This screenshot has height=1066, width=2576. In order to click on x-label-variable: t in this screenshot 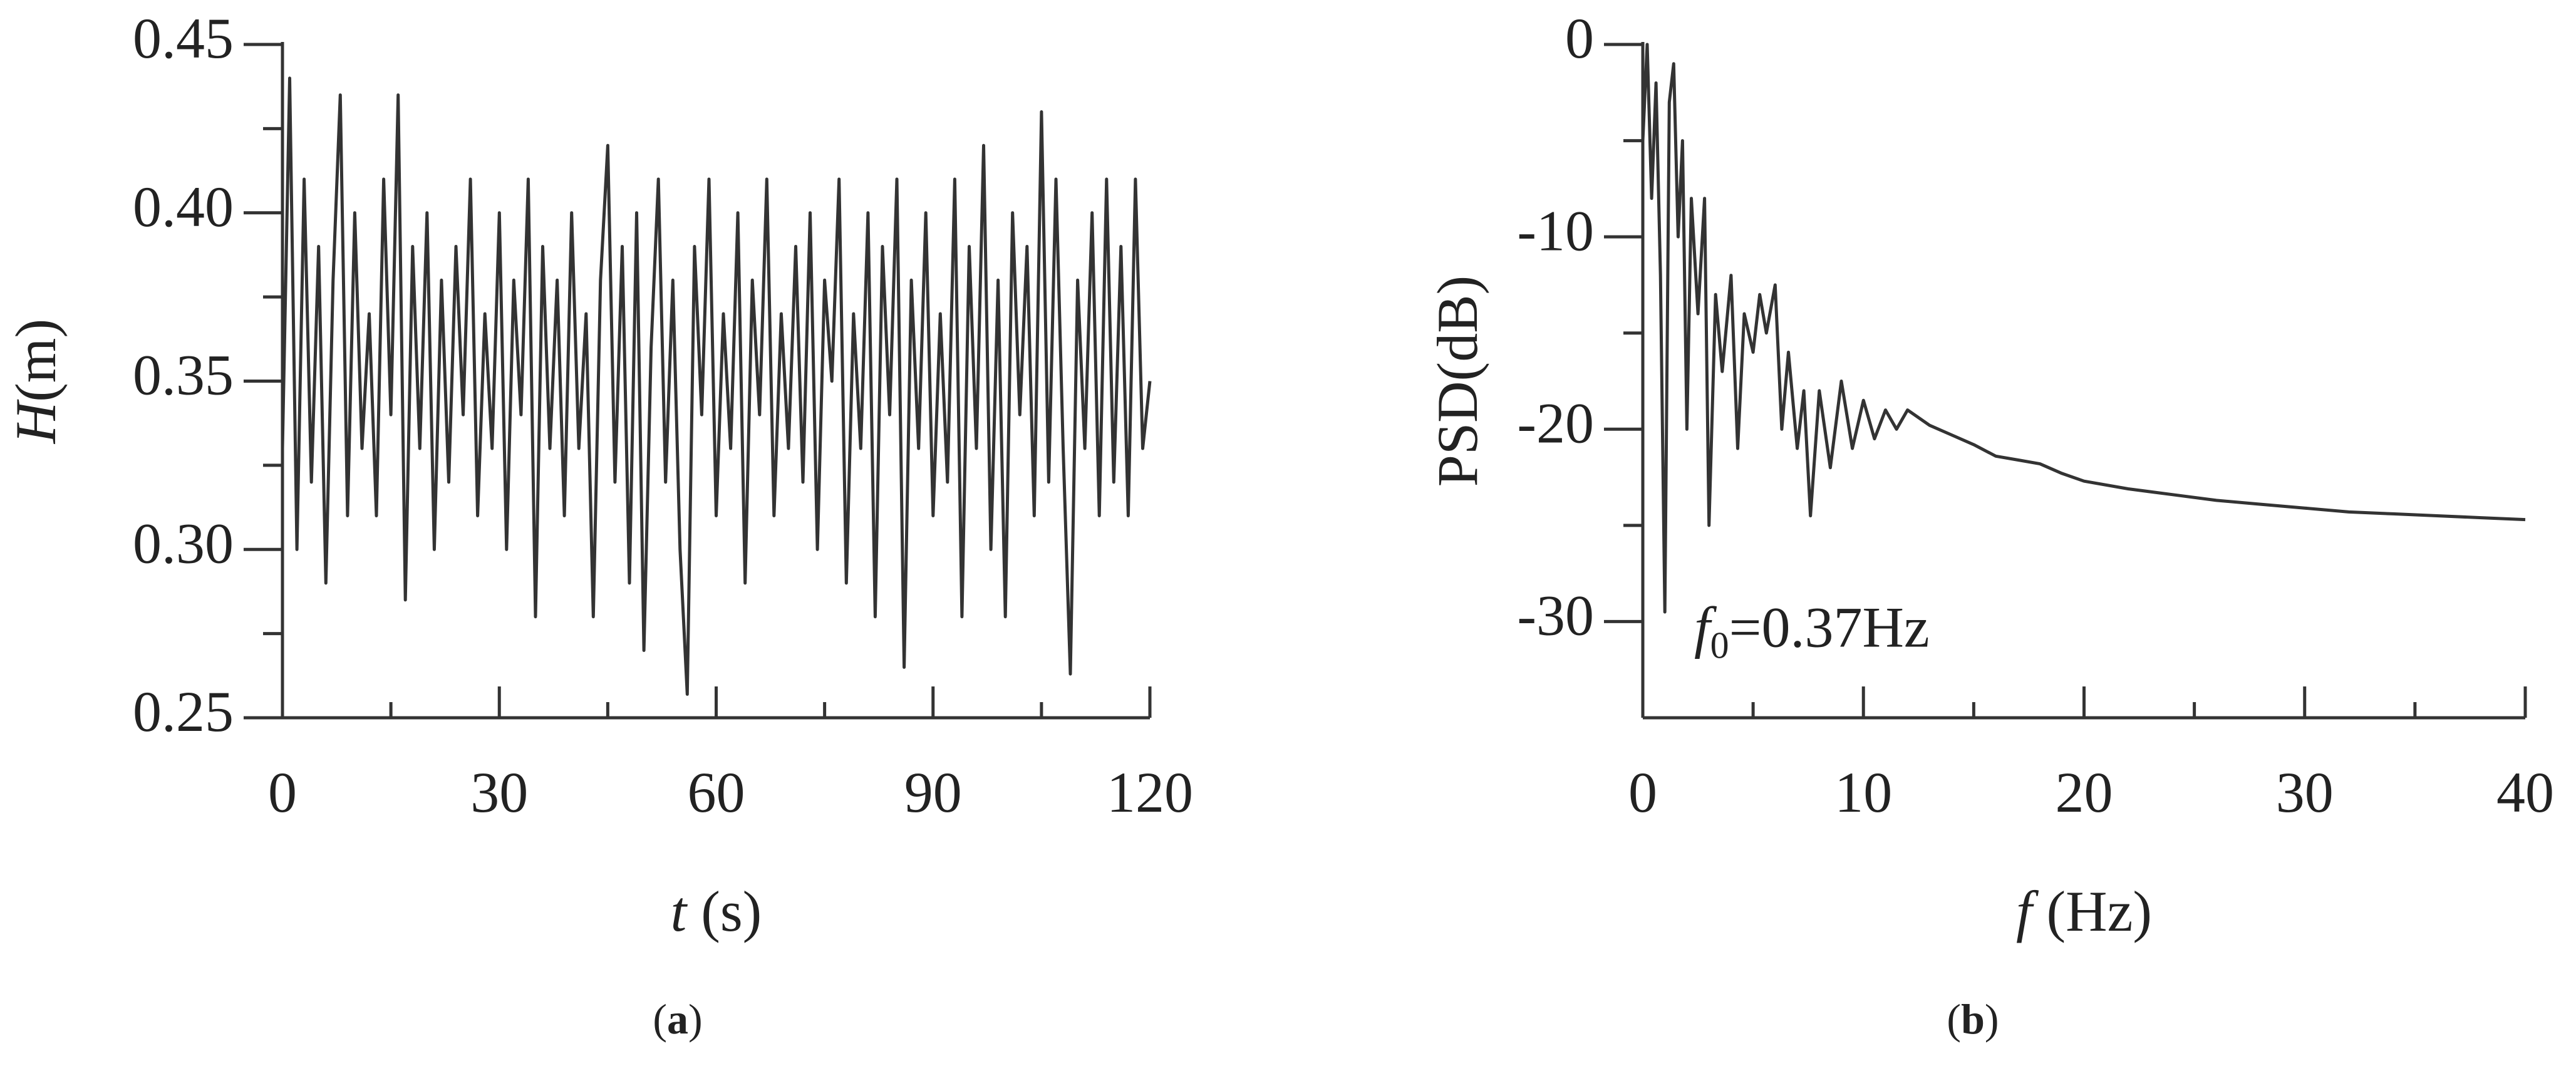, I will do `click(679, 911)`.